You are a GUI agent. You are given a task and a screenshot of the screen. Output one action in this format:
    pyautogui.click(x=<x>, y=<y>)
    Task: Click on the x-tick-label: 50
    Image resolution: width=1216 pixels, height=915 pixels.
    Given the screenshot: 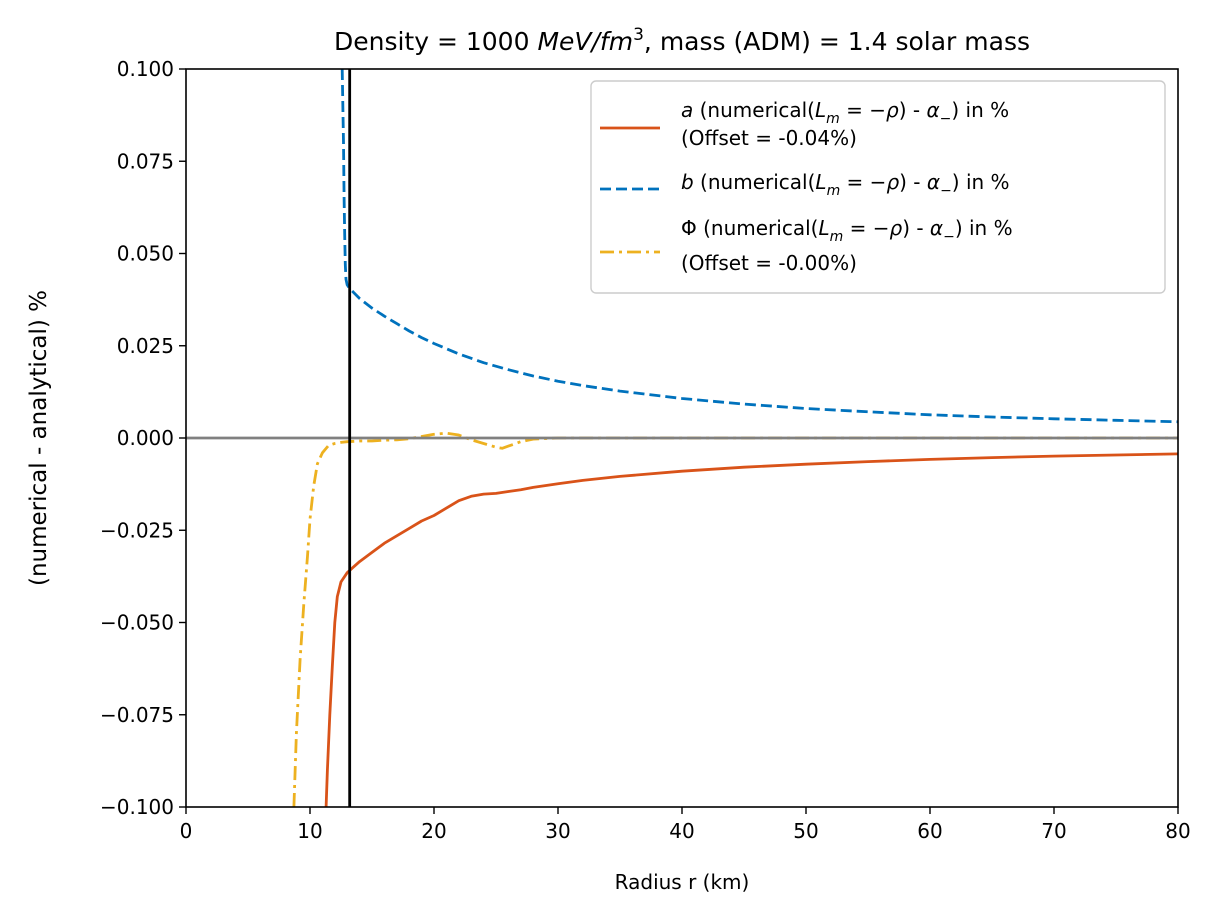 What is the action you would take?
    pyautogui.click(x=805, y=831)
    